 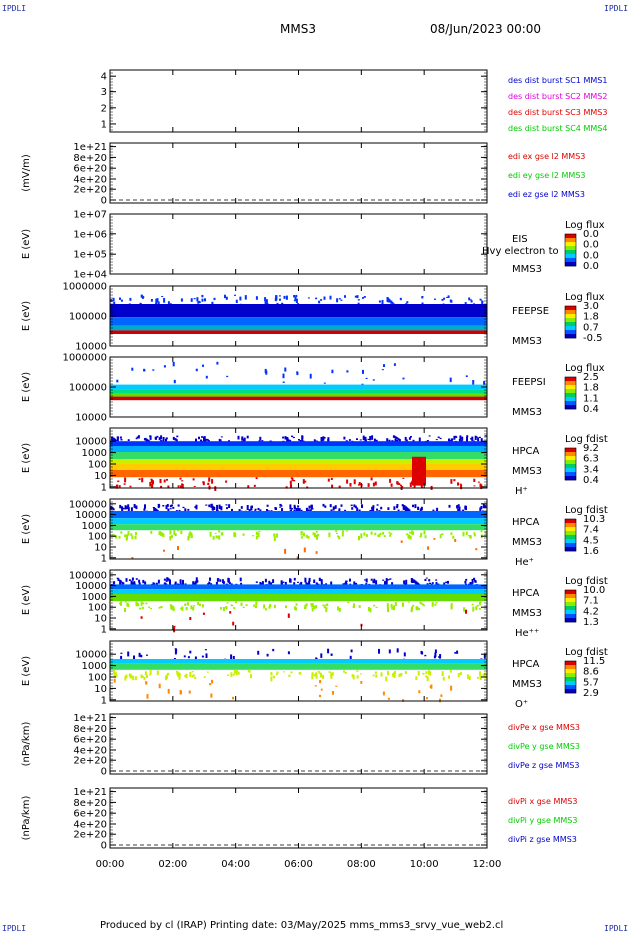 What do you see at coordinates (298, 314) in the screenshot?
I see `heatmap-feepse` at bounding box center [298, 314].